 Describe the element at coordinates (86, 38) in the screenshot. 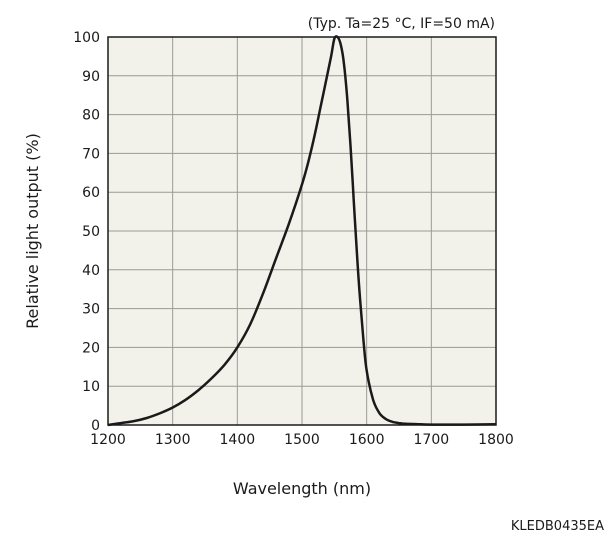

I see `y-tick-label: 100` at that location.